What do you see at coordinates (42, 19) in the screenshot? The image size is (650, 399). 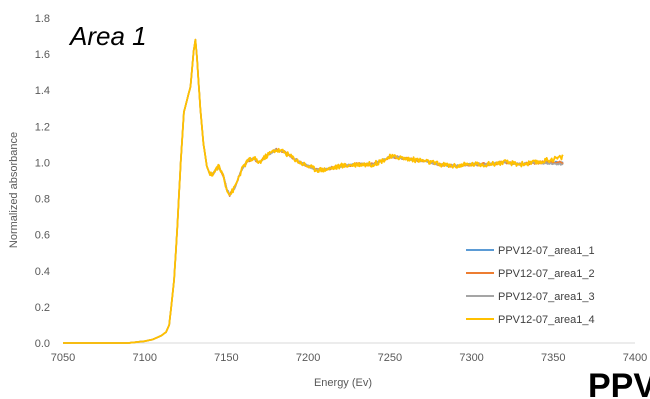 I see `y-tick-label: 1.8` at bounding box center [42, 19].